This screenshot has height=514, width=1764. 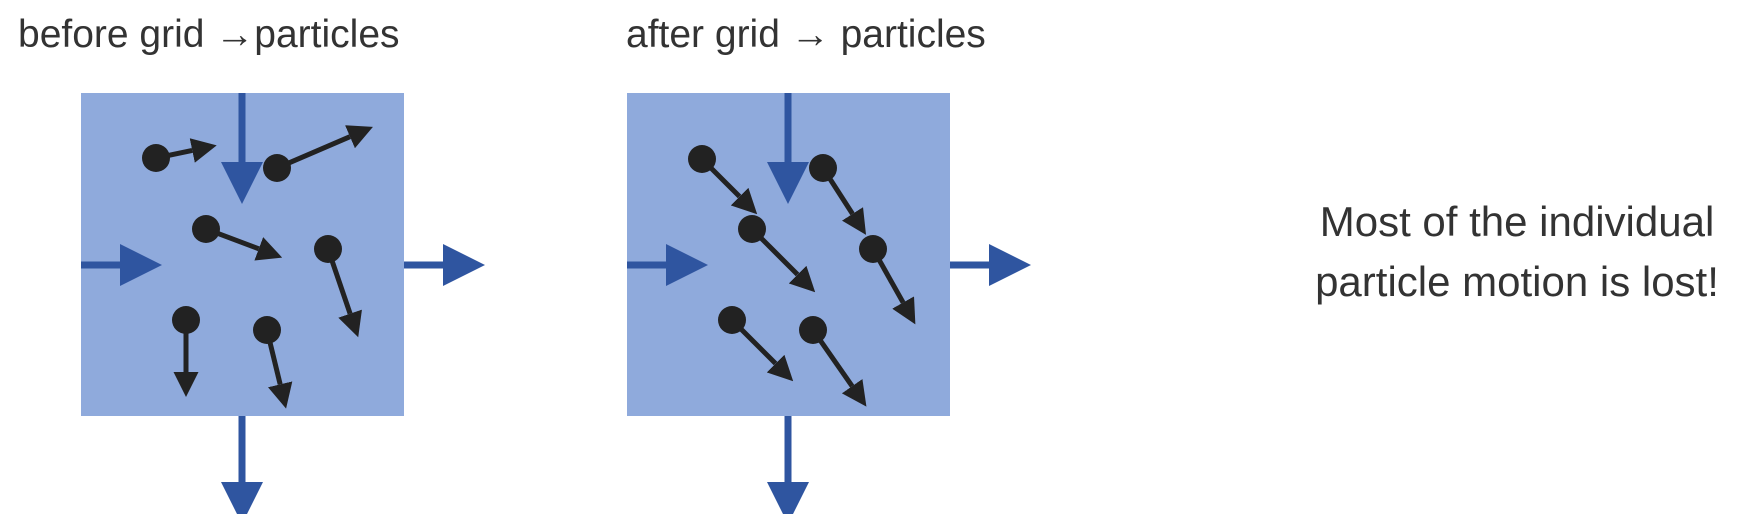 I want to click on panel-title-after: after grid → particles, so click(x=806, y=34).